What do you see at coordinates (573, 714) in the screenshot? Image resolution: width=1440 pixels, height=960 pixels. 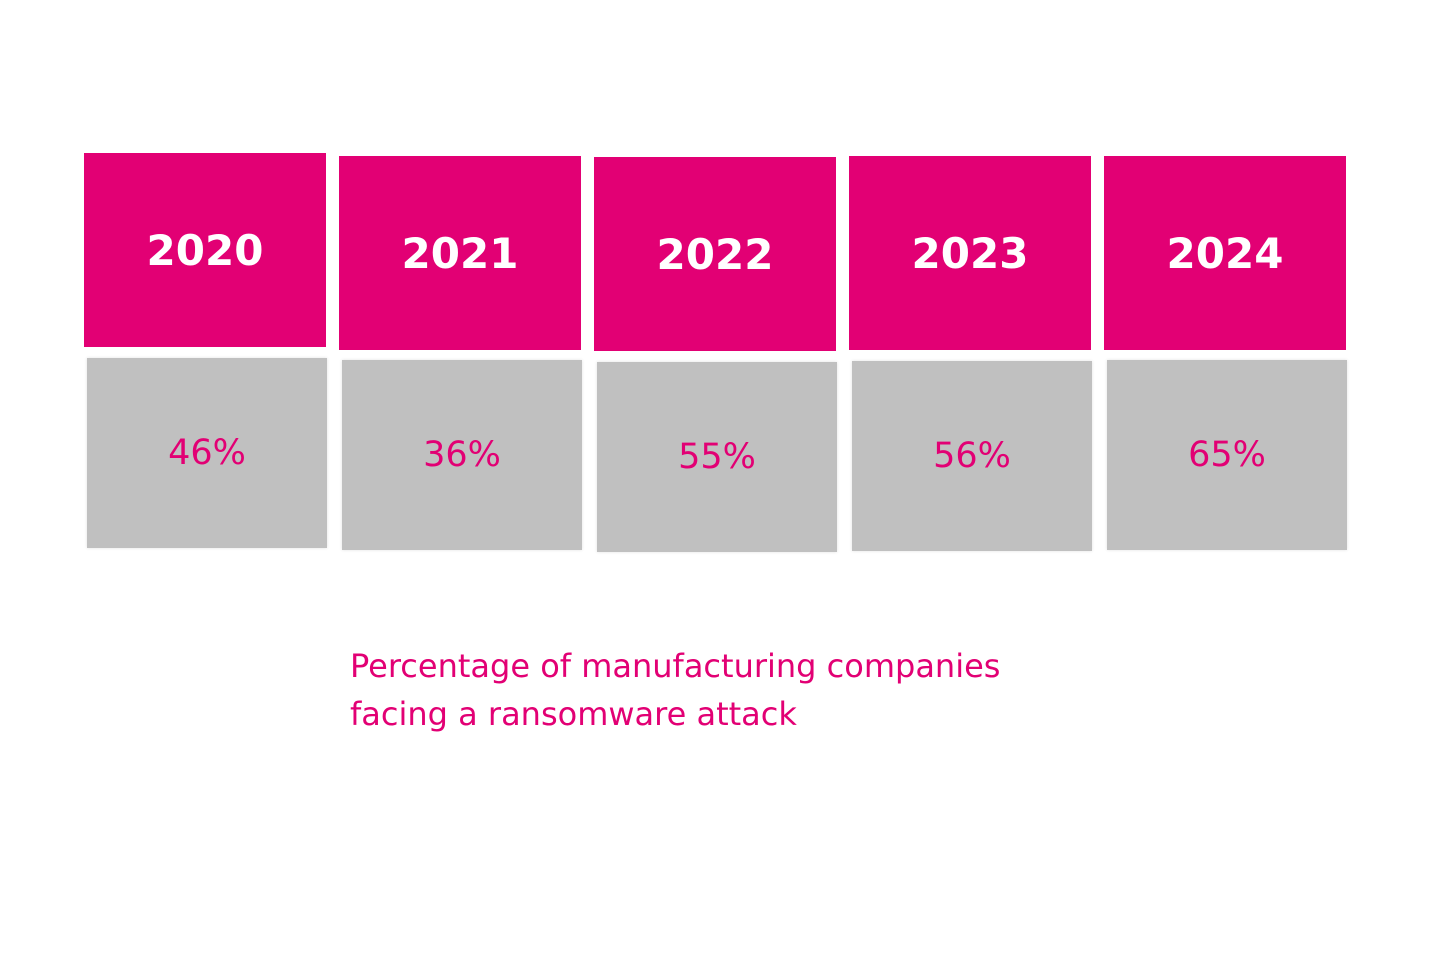 I see `caption-line-2: facing a ransomware attack` at bounding box center [573, 714].